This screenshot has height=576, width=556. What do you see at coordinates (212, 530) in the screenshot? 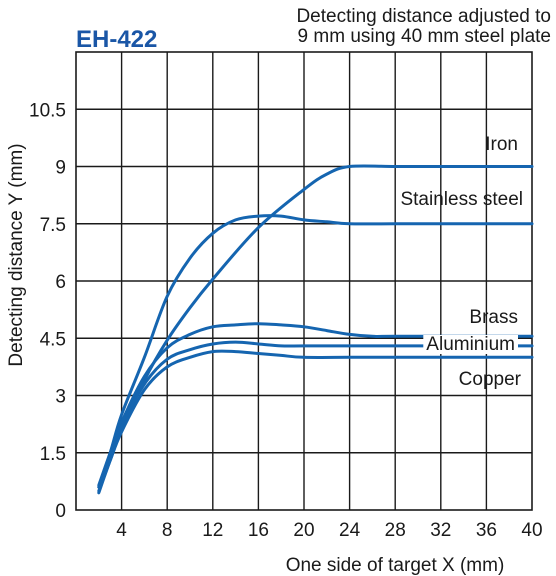
I see `x-tick-label: 12` at bounding box center [212, 530].